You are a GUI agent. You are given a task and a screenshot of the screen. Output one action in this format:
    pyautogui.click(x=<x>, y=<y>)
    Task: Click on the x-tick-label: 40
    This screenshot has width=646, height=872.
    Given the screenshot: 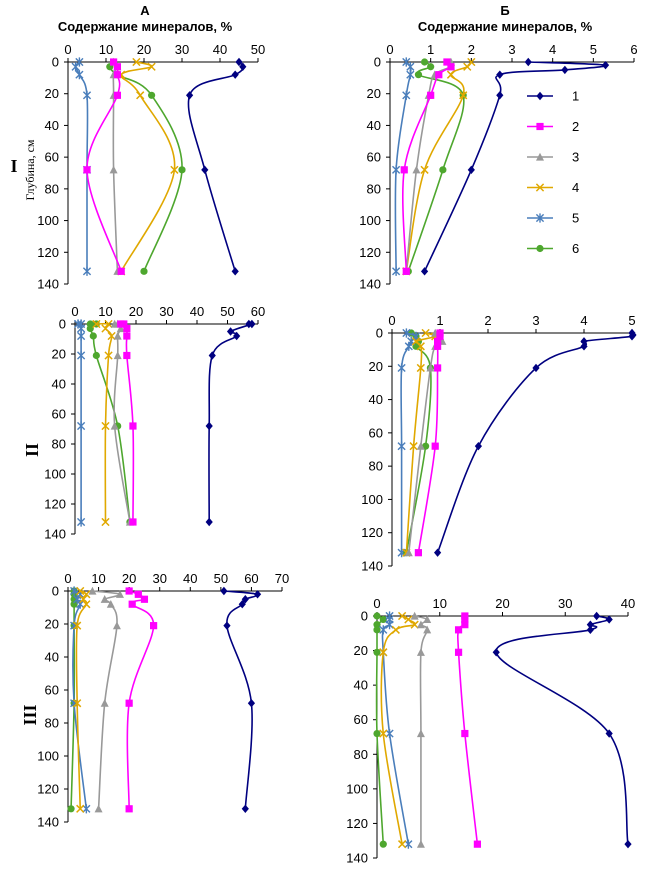 What is the action you would take?
    pyautogui.click(x=197, y=311)
    